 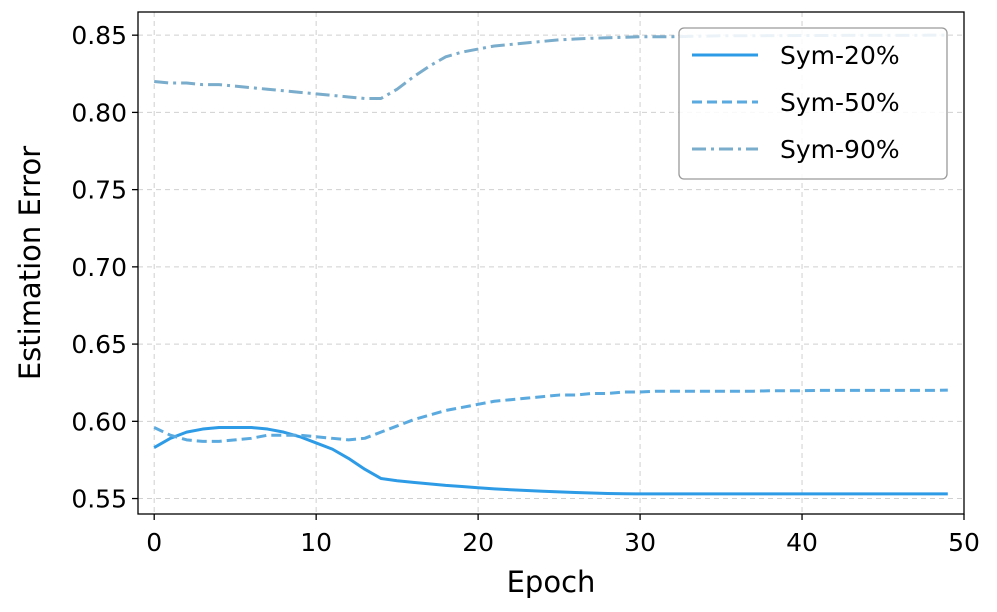 What do you see at coordinates (964, 542) in the screenshot?
I see `x-tick-label: 50` at bounding box center [964, 542].